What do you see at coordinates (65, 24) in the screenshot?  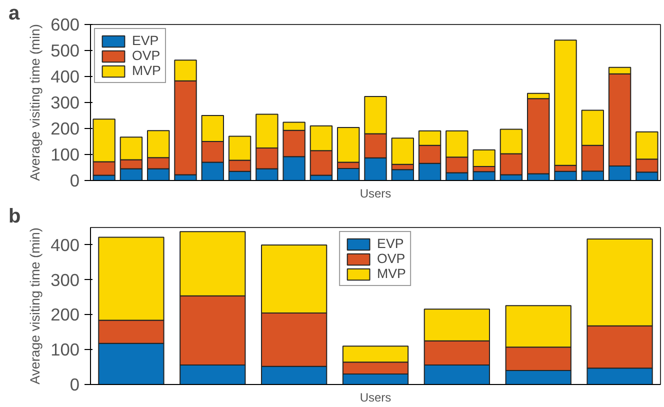 I see `y-tick-label: 600` at bounding box center [65, 24].